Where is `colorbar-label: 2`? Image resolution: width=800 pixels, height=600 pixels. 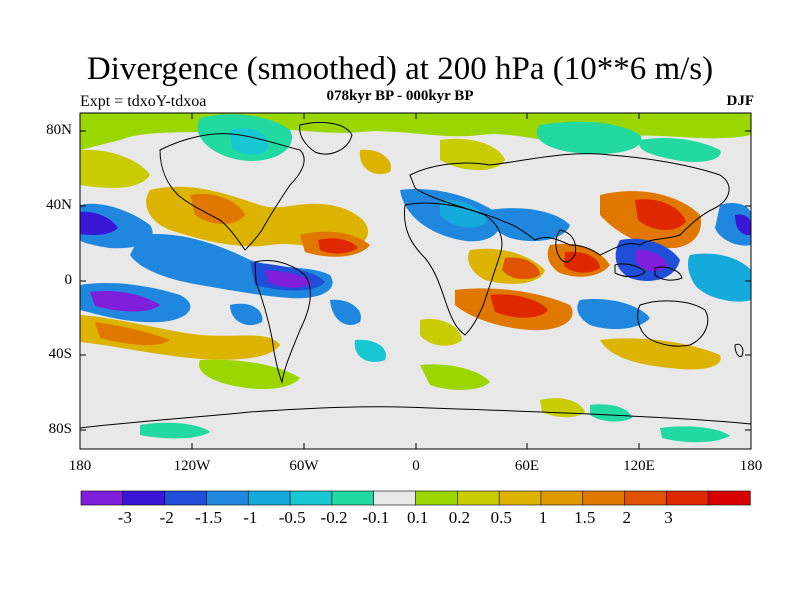 colorbar-label: 2 is located at coordinates (626, 517).